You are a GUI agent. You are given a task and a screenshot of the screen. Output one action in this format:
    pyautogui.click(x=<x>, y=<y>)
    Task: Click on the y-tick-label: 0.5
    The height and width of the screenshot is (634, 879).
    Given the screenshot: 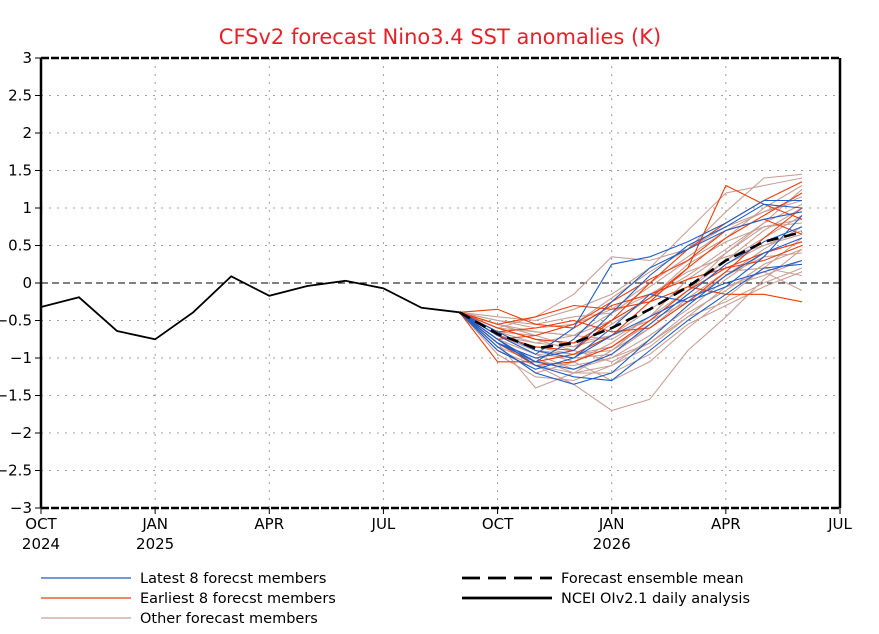 What is the action you would take?
    pyautogui.click(x=20, y=246)
    